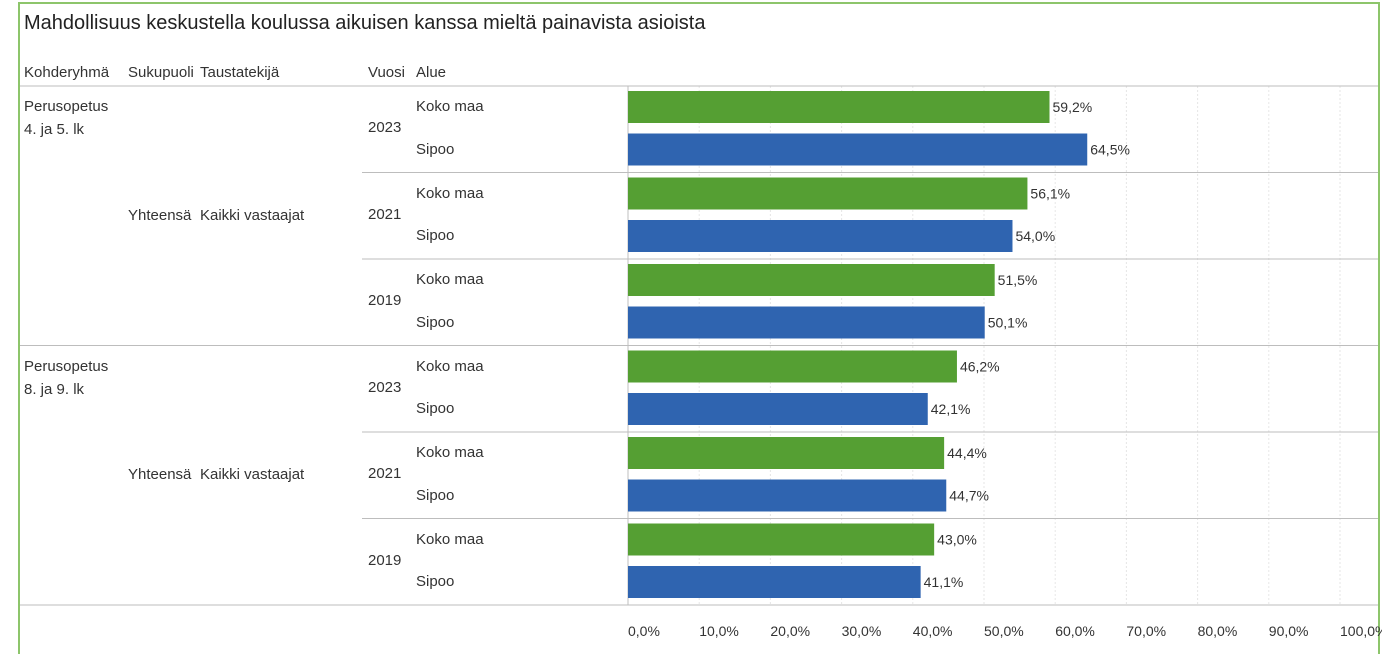 The height and width of the screenshot is (654, 1382). I want to click on x-tick-label: 100,0%, so click(1361, 631).